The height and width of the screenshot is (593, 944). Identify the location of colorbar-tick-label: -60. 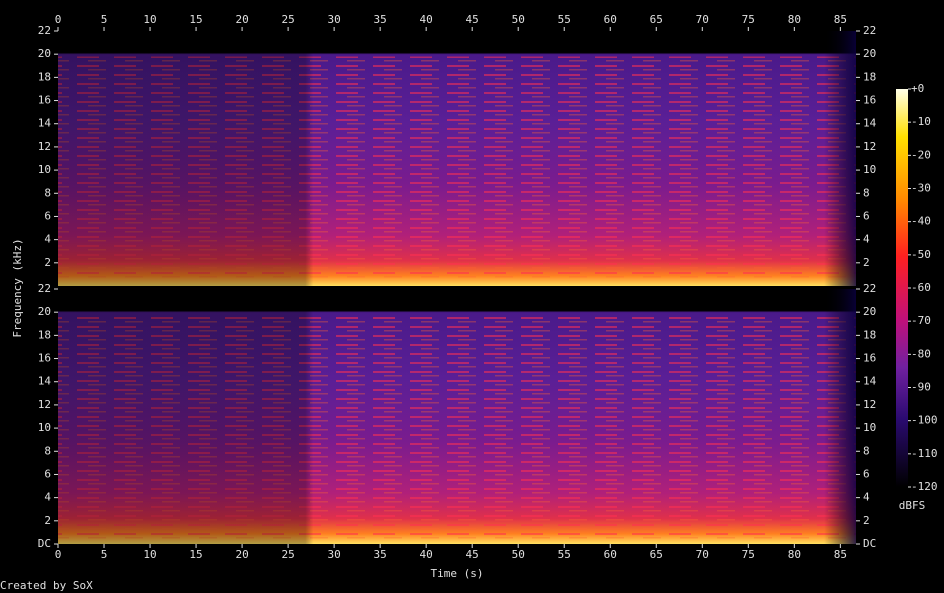
(921, 287).